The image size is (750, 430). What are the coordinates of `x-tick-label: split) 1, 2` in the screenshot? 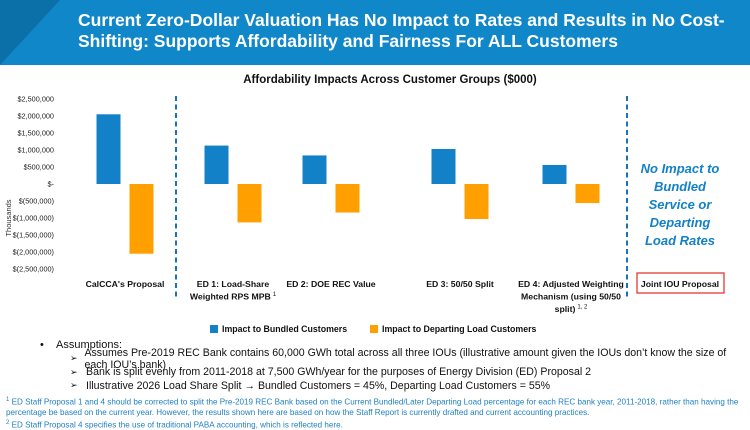 It's located at (571, 309).